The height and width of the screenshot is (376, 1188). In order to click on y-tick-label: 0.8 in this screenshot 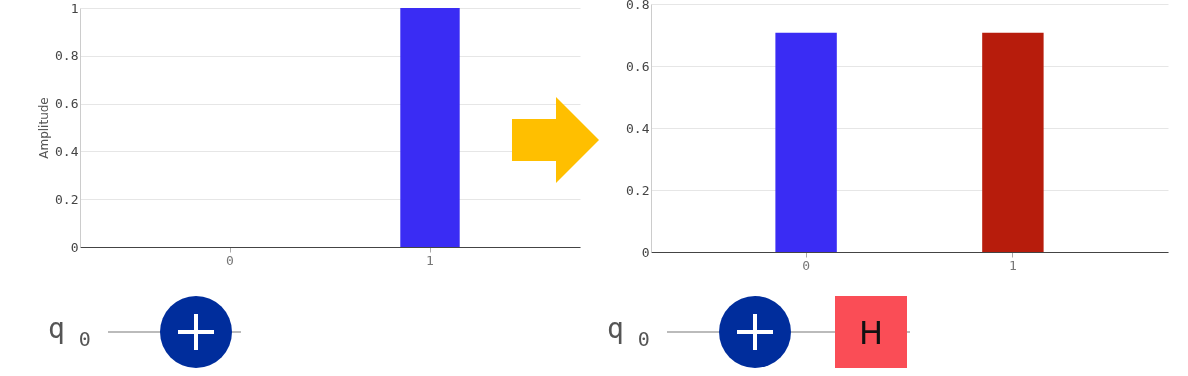, I will do `click(67, 56)`.